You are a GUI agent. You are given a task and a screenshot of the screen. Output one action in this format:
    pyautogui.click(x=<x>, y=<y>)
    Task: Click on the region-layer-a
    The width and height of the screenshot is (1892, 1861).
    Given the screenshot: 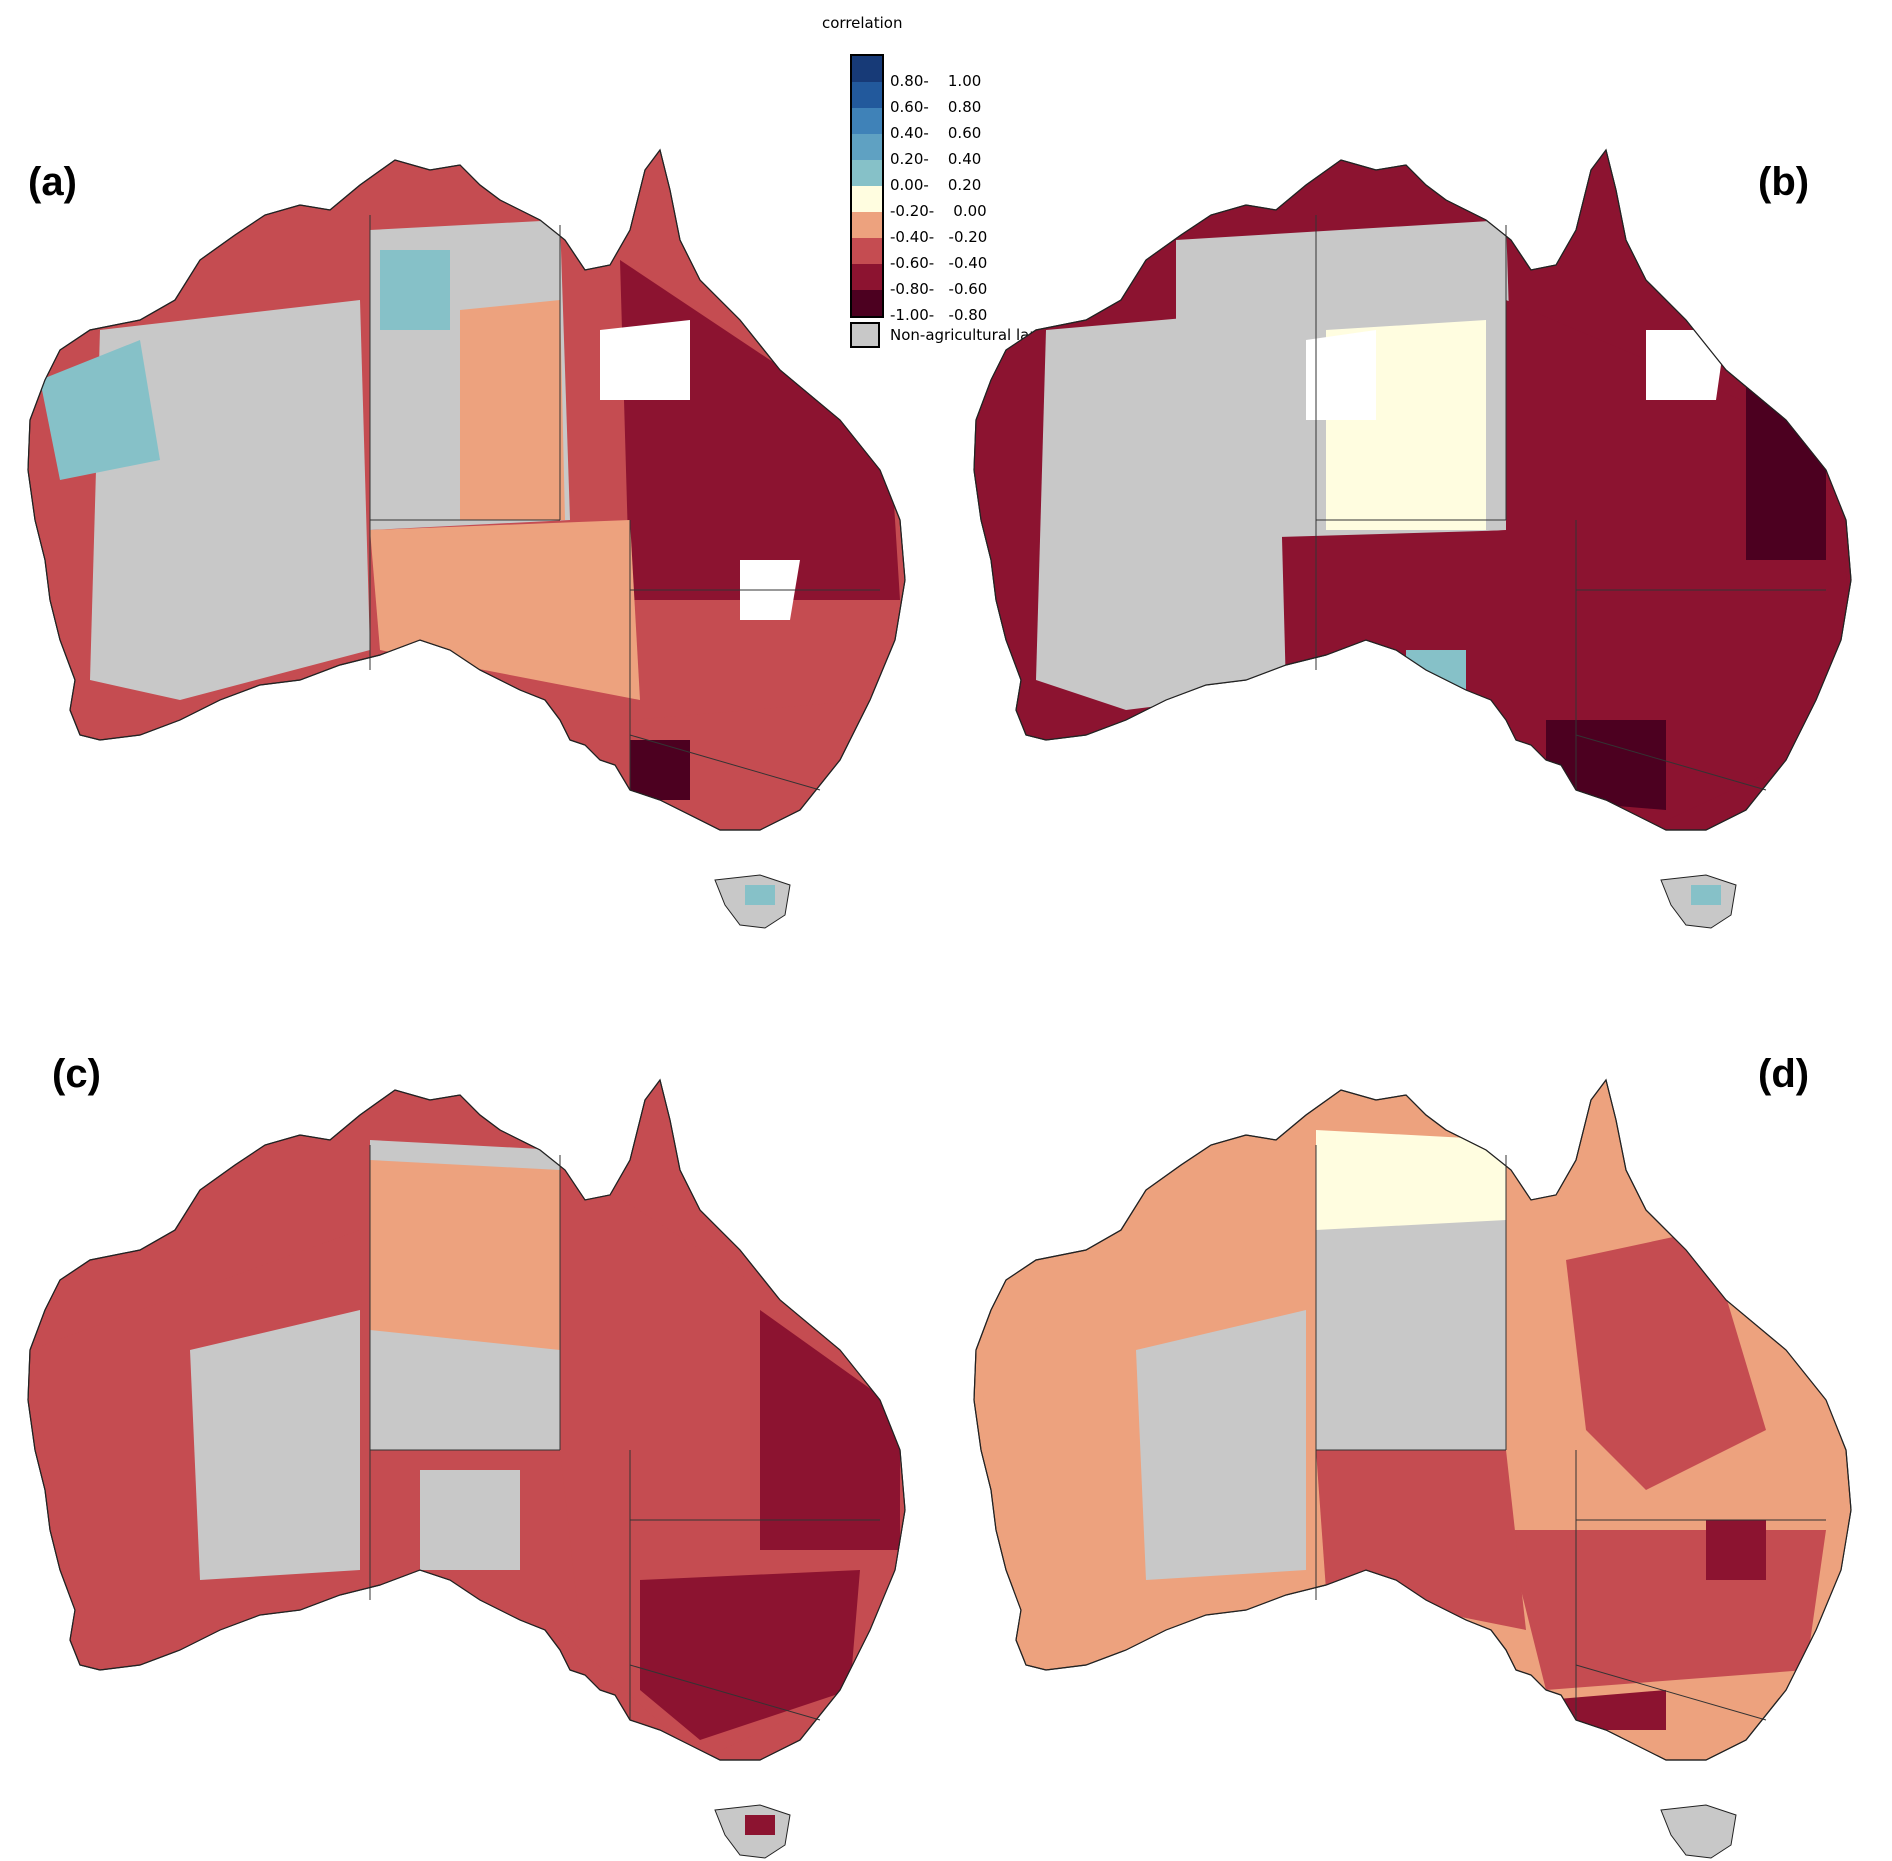 What is the action you would take?
    pyautogui.click(x=470, y=510)
    